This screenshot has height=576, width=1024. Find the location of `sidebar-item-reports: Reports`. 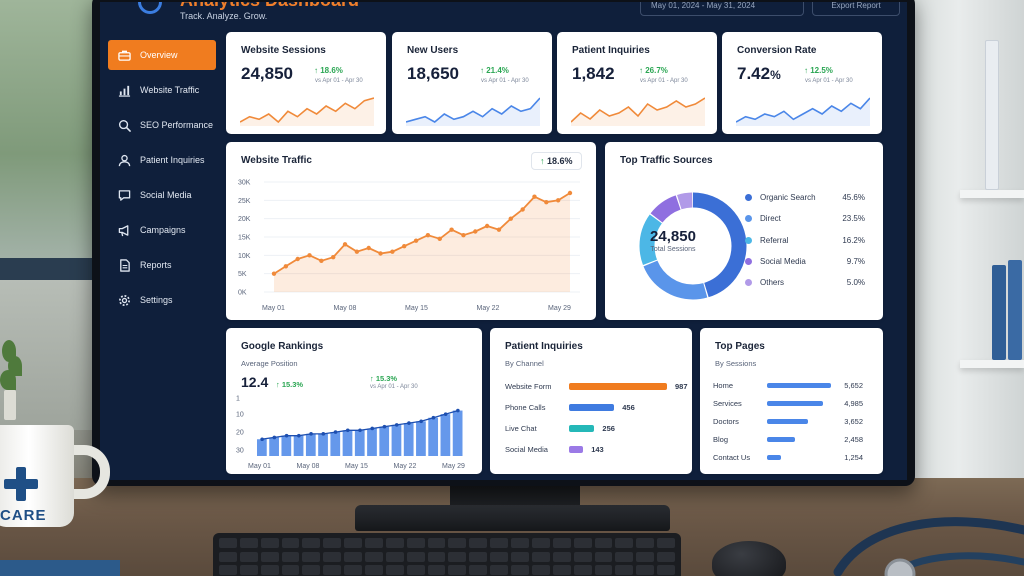

sidebar-item-reports: Reports is located at coordinates (162, 265).